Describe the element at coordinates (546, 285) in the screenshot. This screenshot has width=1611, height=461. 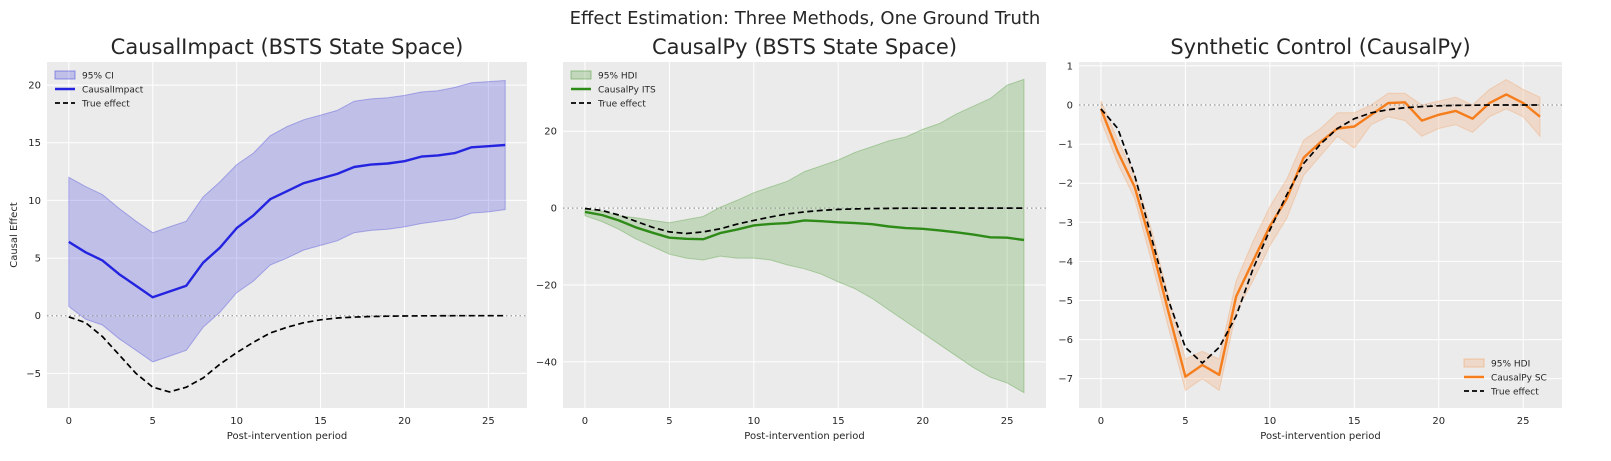
I see `y-tick-label: −20` at that location.